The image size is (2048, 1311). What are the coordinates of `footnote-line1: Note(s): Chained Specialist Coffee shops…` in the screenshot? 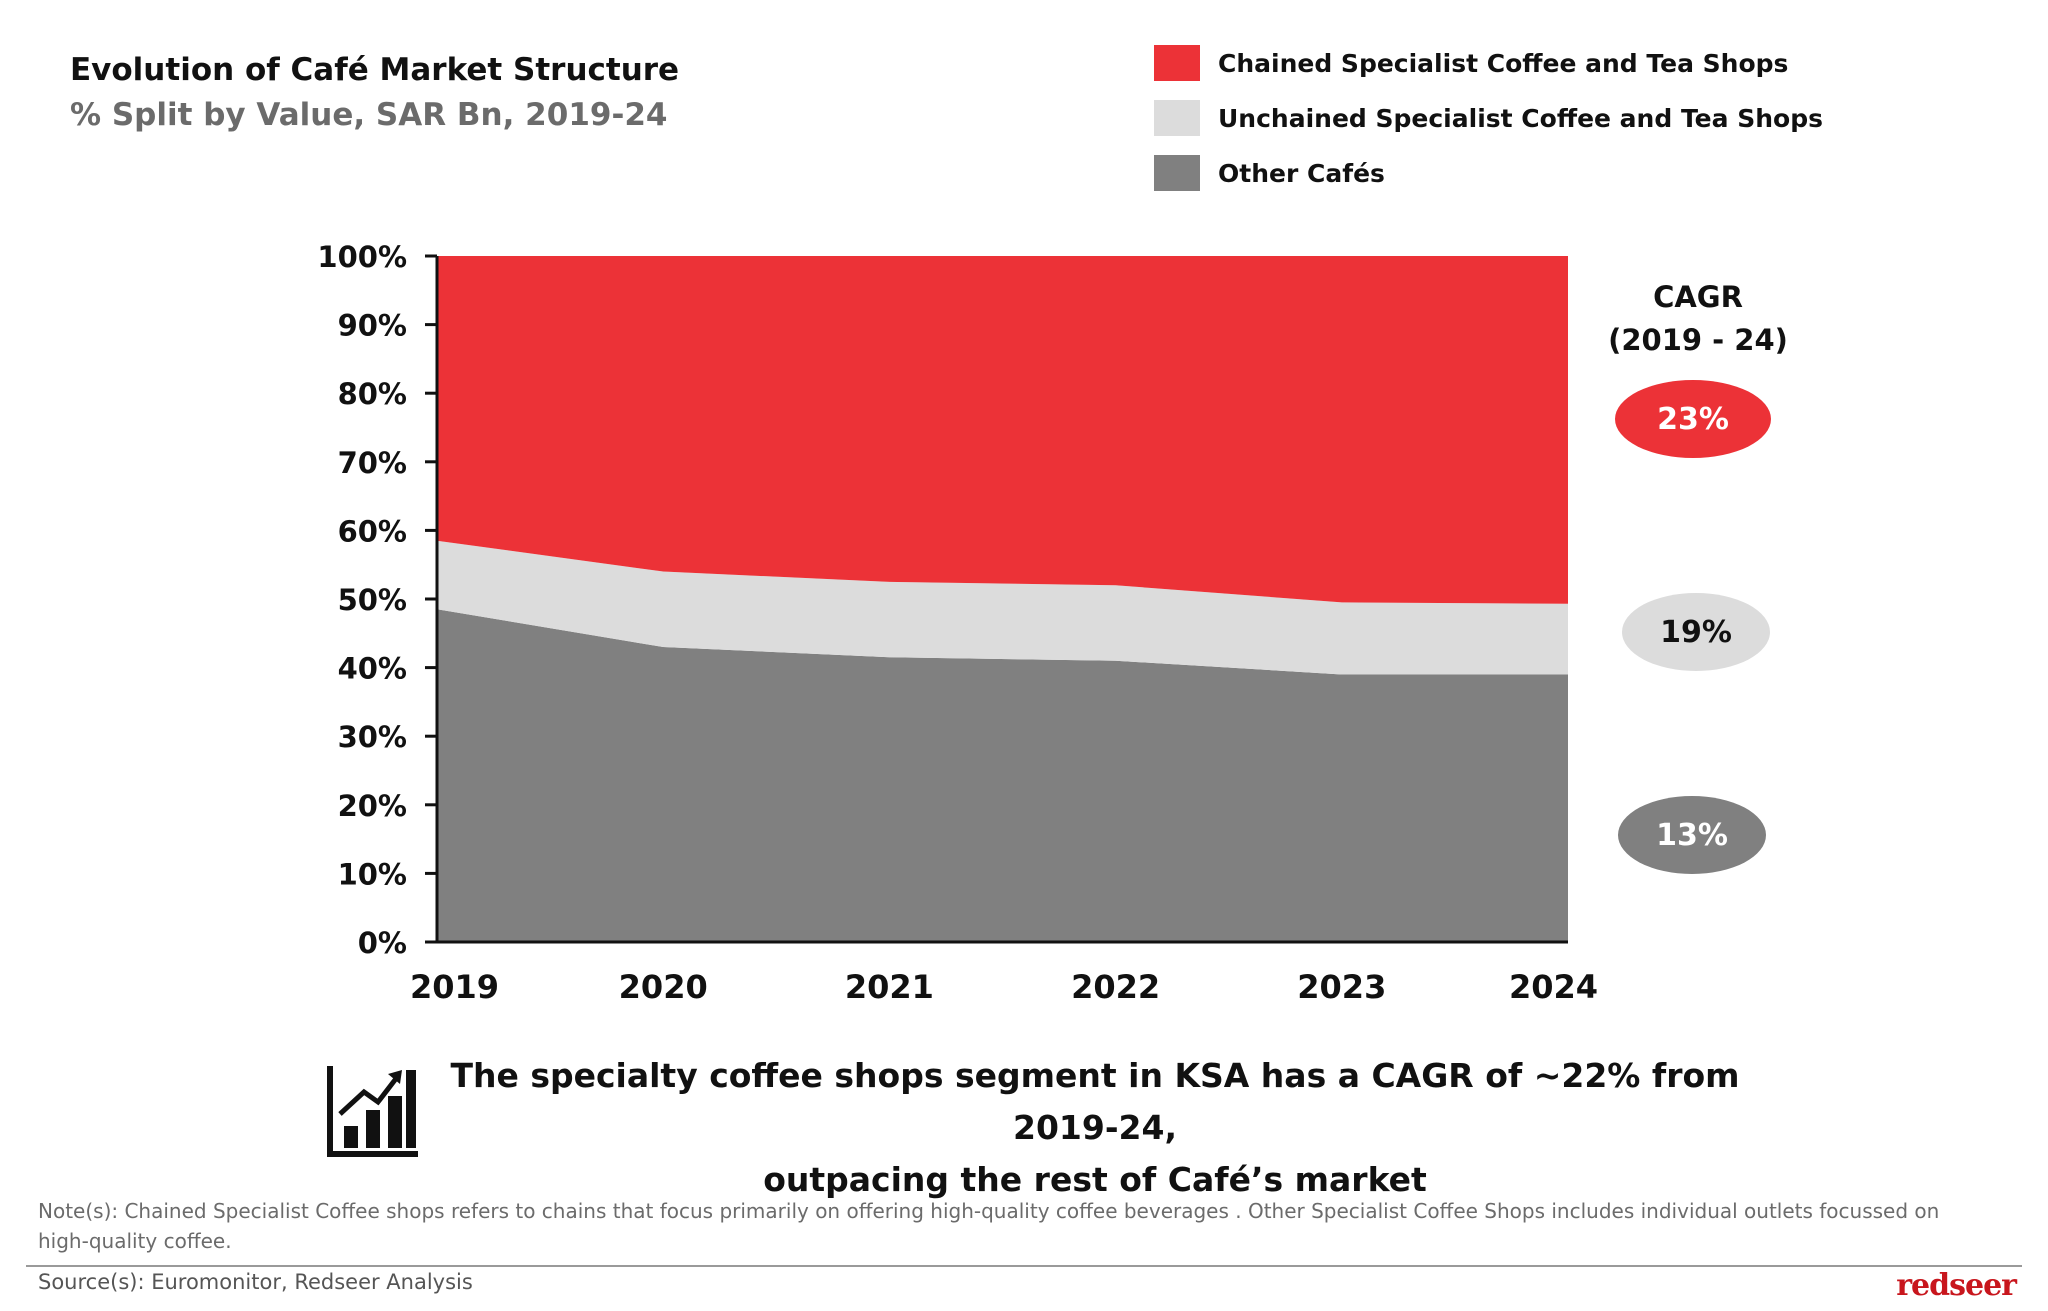 It's located at (989, 1211).